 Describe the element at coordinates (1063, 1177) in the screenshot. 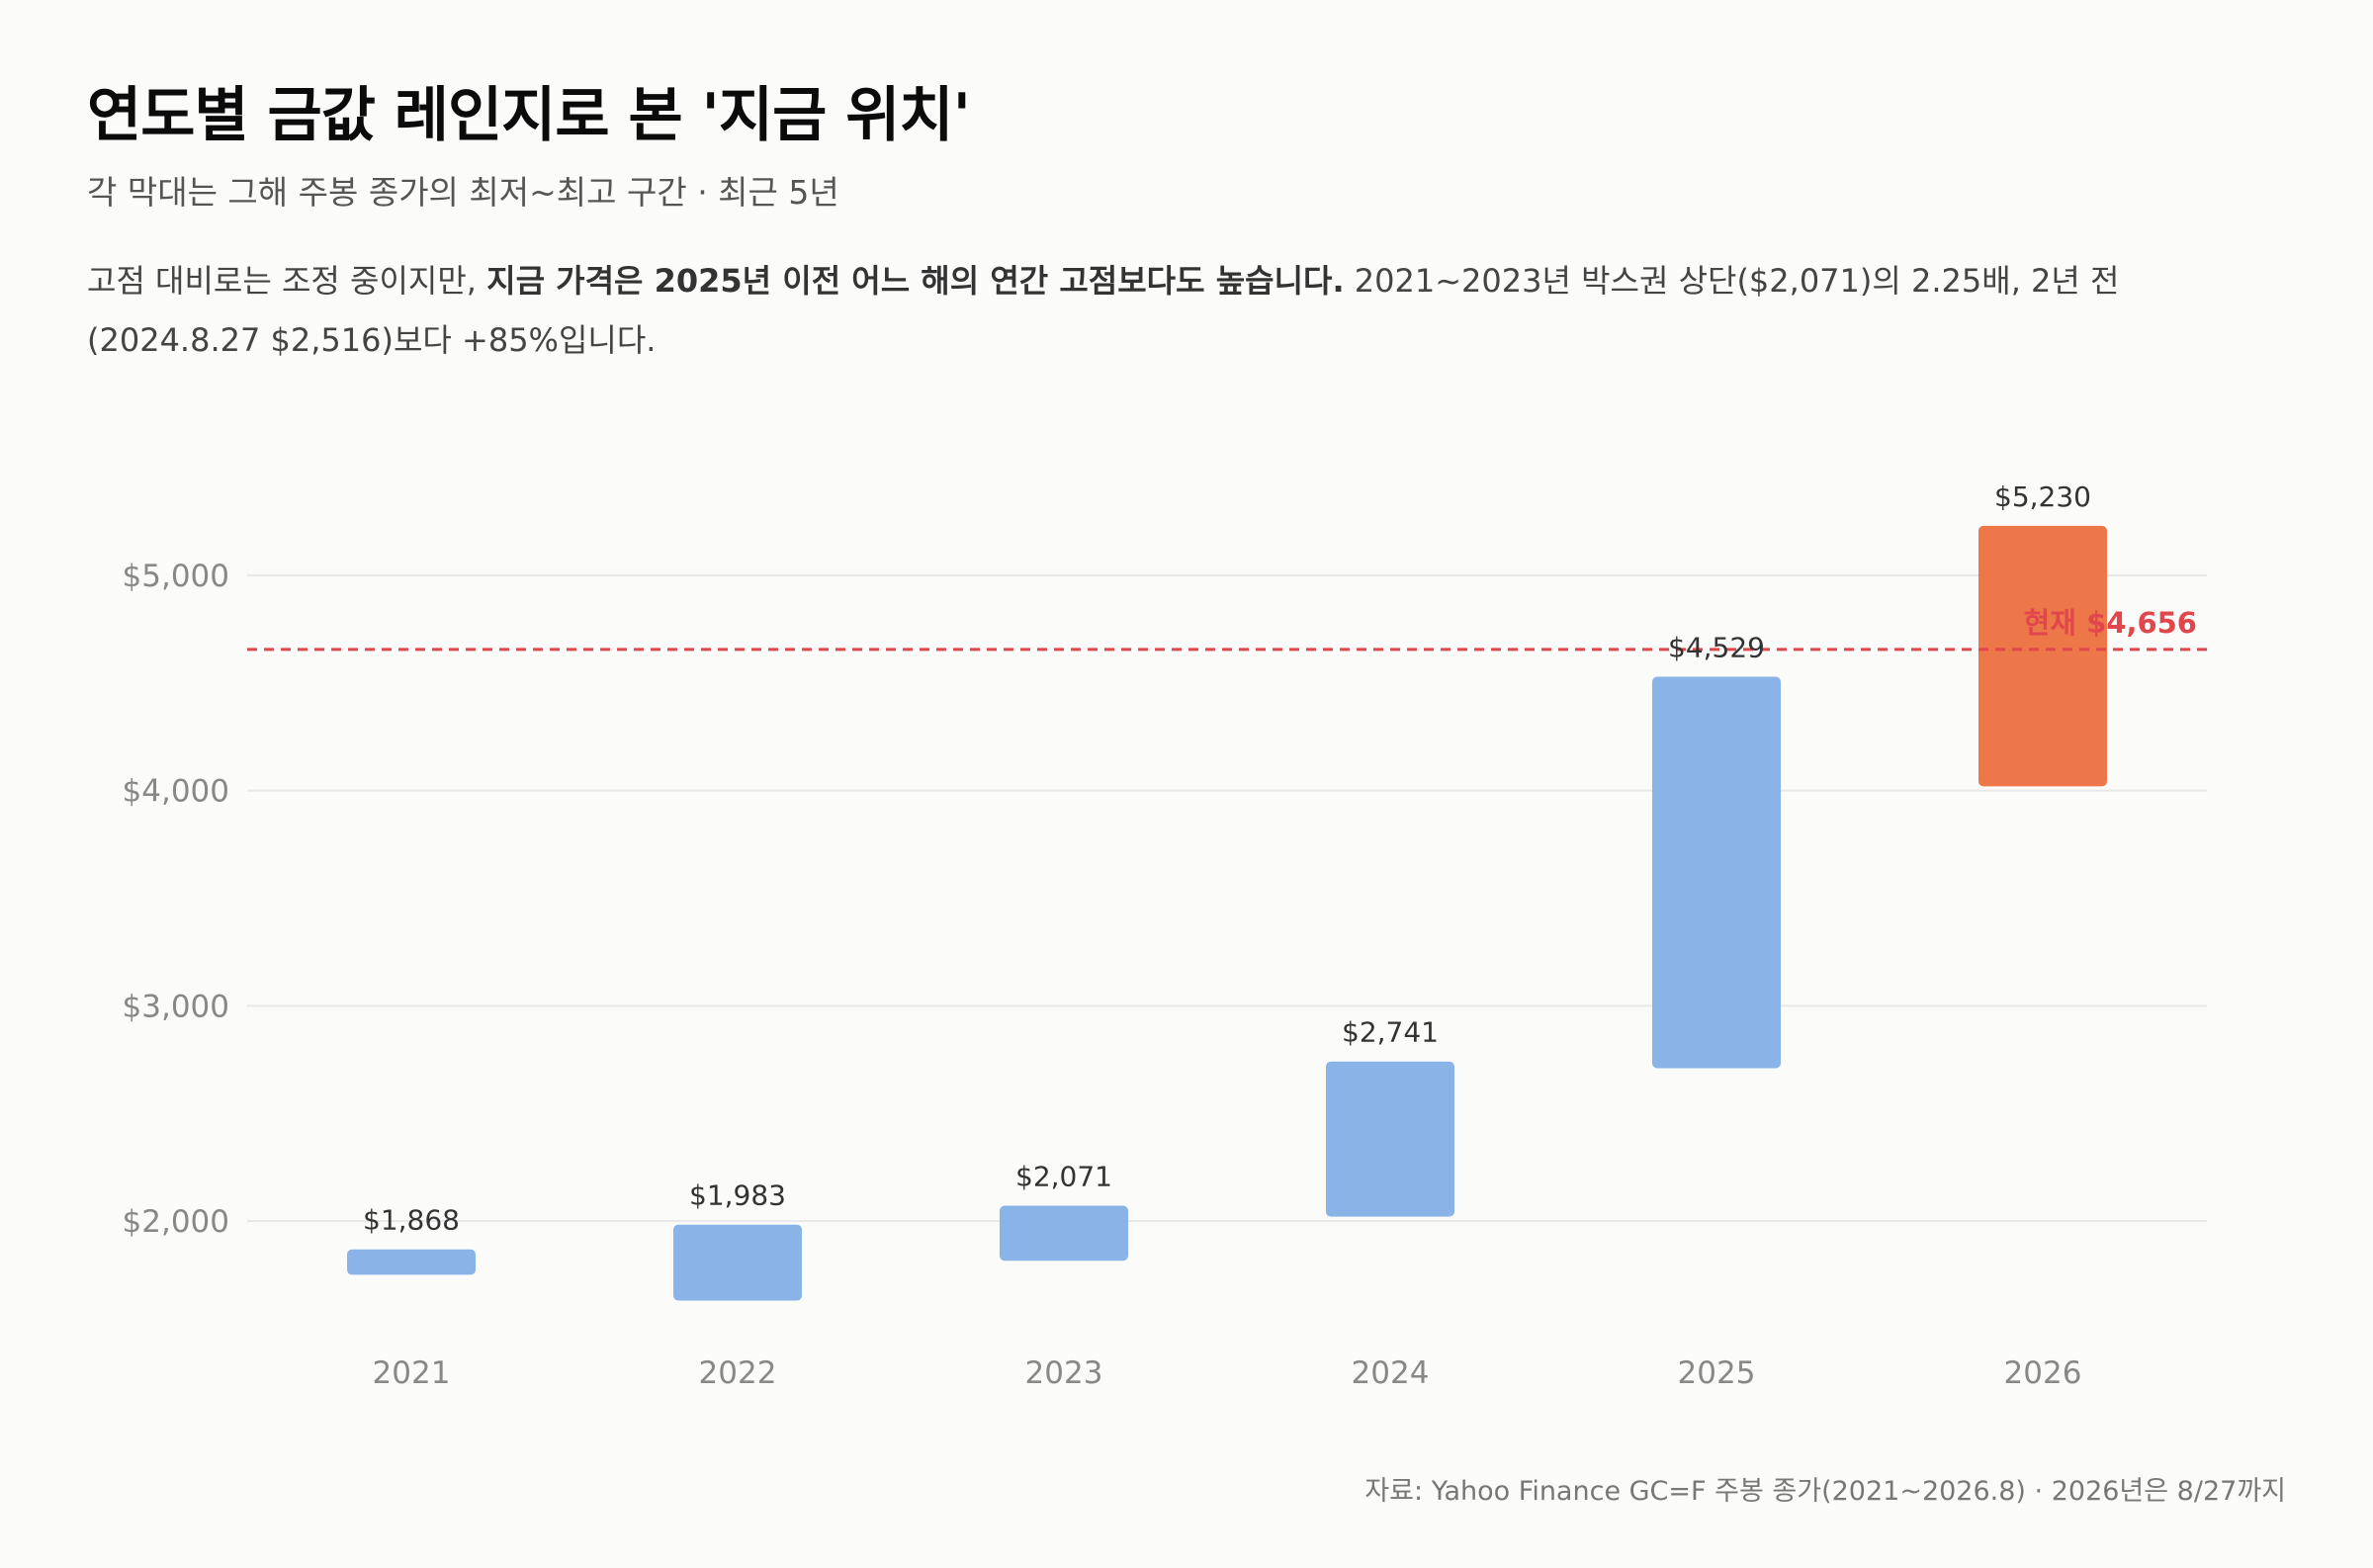

I see `bar-value-label: $2,071` at that location.